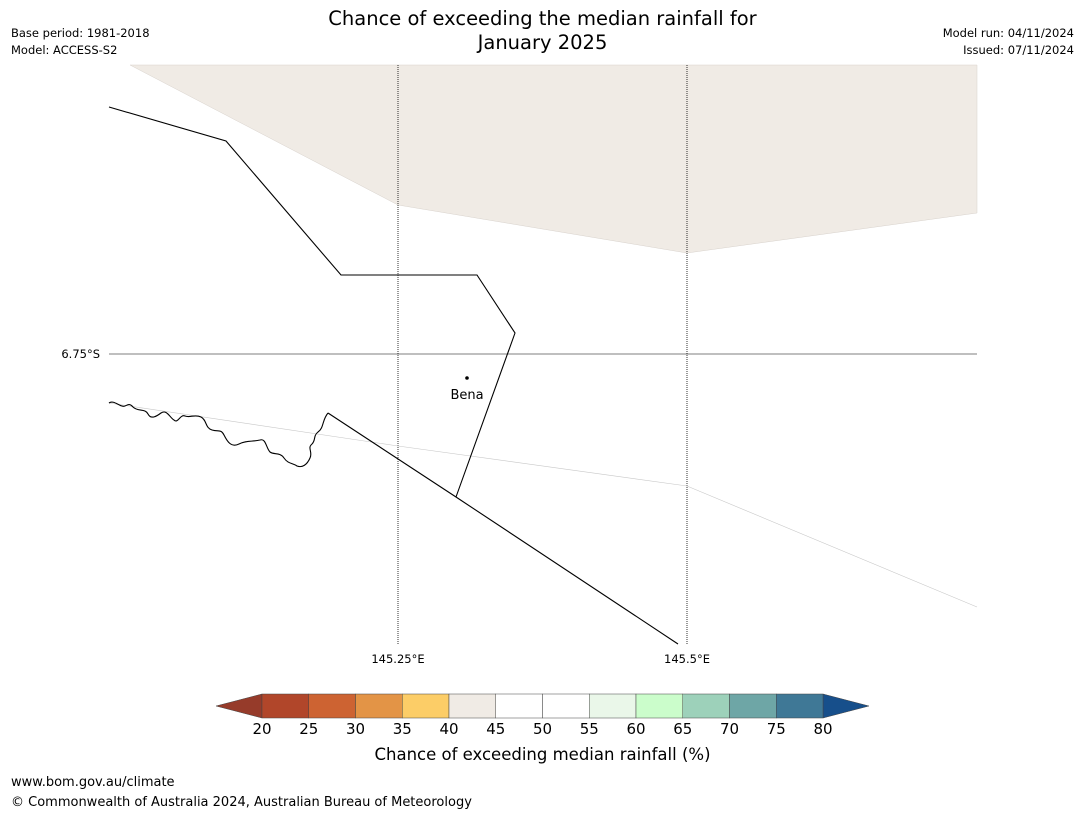 This screenshot has height=816, width=1085. Describe the element at coordinates (729, 729) in the screenshot. I see `colorbar-tick-70: 70` at that location.